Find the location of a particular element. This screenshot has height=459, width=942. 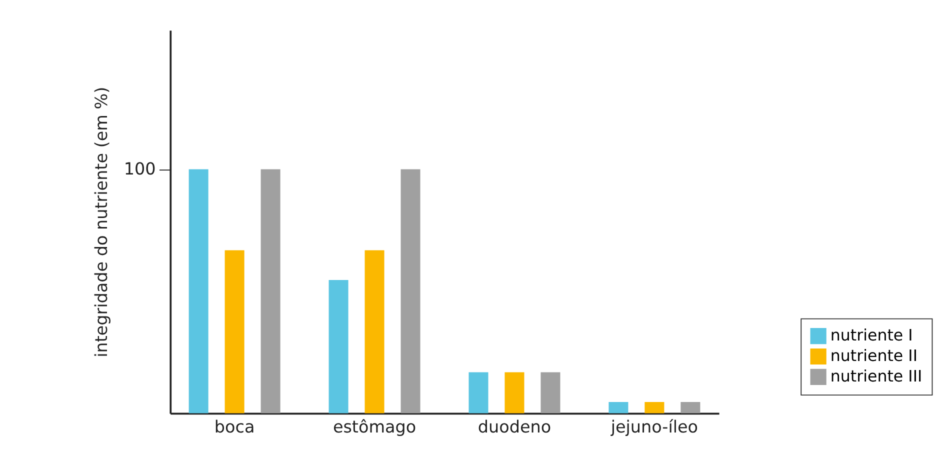

legend-label: nutriente I is located at coordinates (871, 335).